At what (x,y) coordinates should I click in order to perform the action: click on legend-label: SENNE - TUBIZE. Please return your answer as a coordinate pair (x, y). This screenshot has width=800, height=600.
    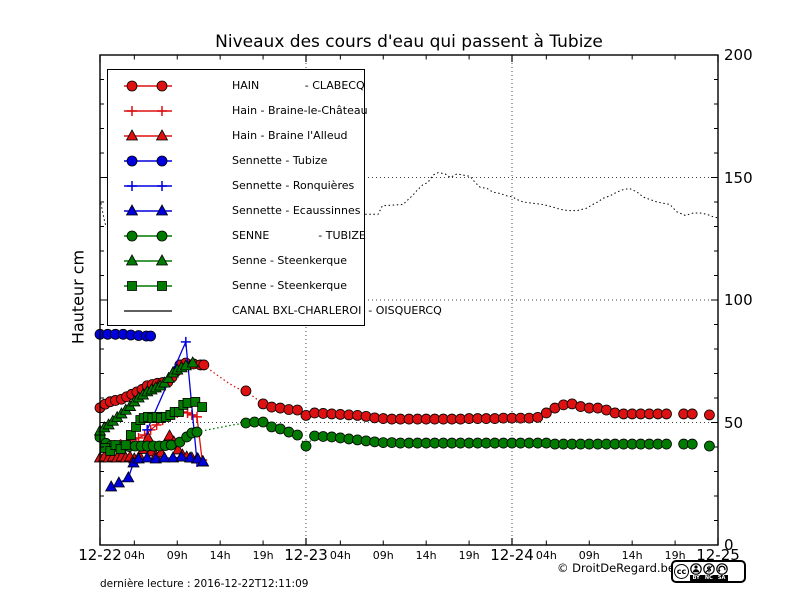
    Looking at the image, I should click on (299, 235).